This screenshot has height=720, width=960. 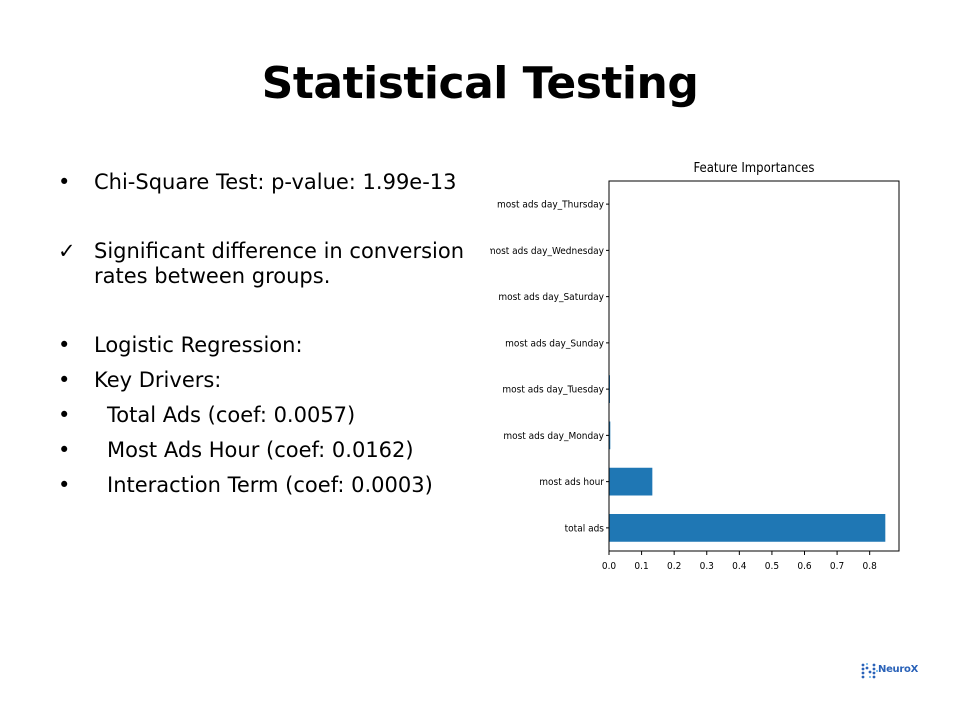 I want to click on bullet-text: Chi-Square Test: p-value: 1.99e-13, so click(x=275, y=182).